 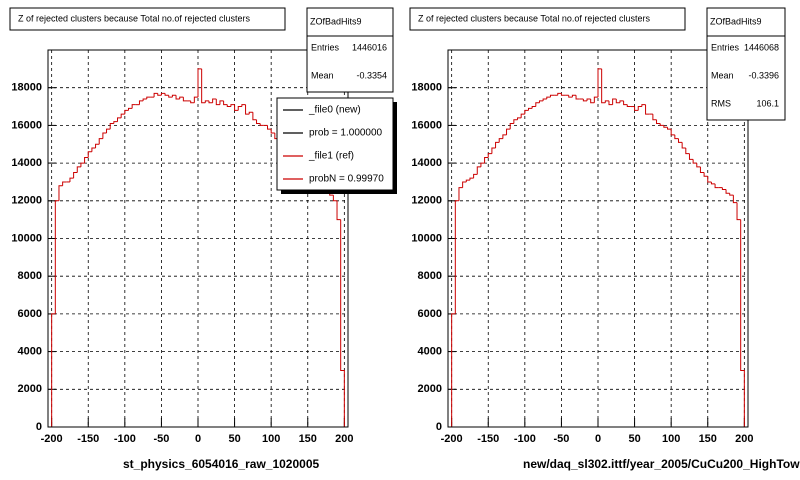 What do you see at coordinates (325, 47) in the screenshot?
I see `stats-label: Entries` at bounding box center [325, 47].